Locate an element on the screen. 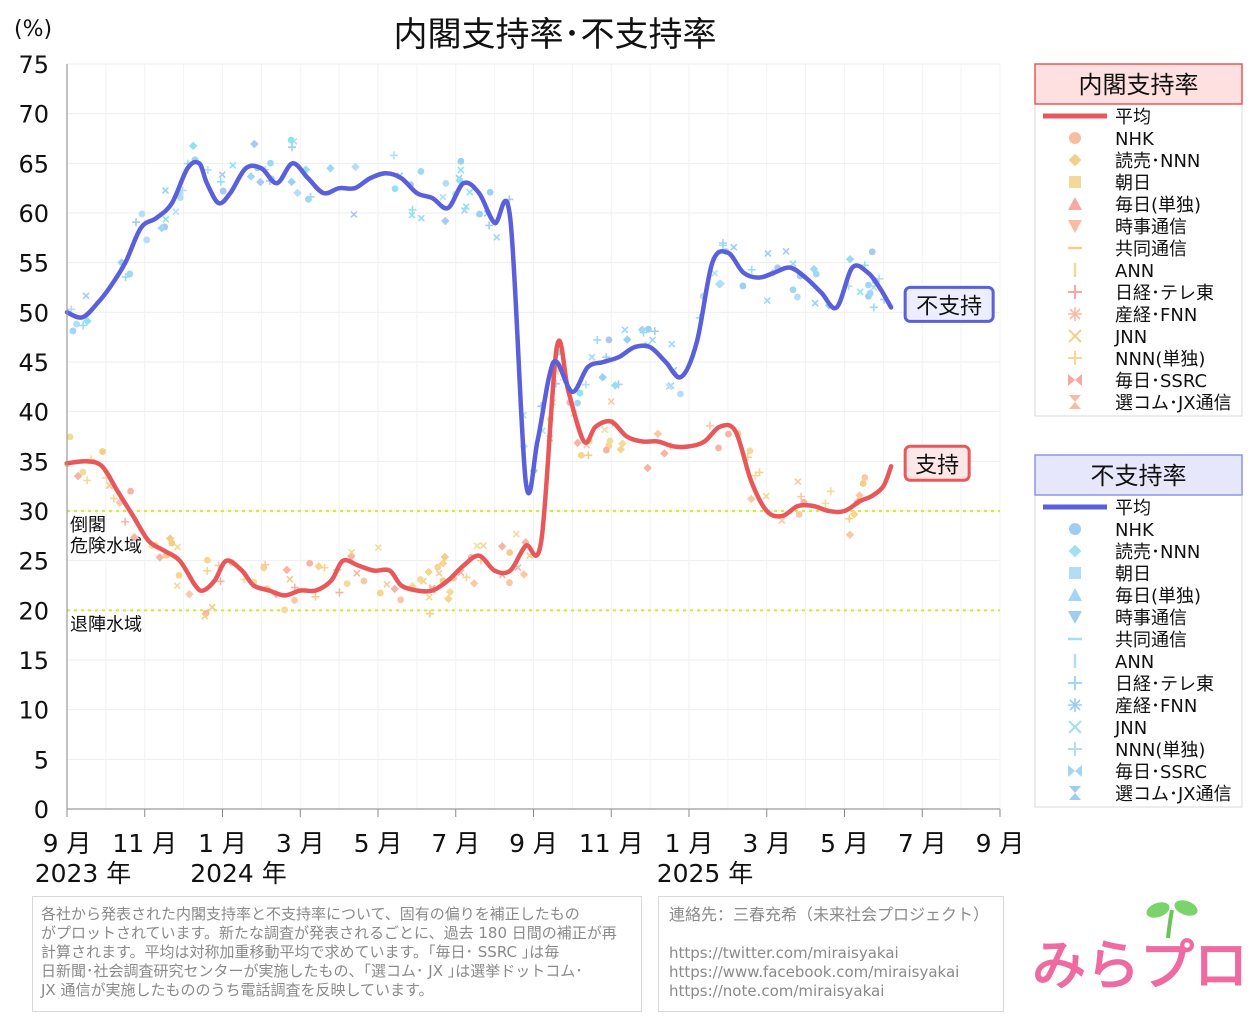  legend-item-label: JNN is located at coordinates (1130, 728).